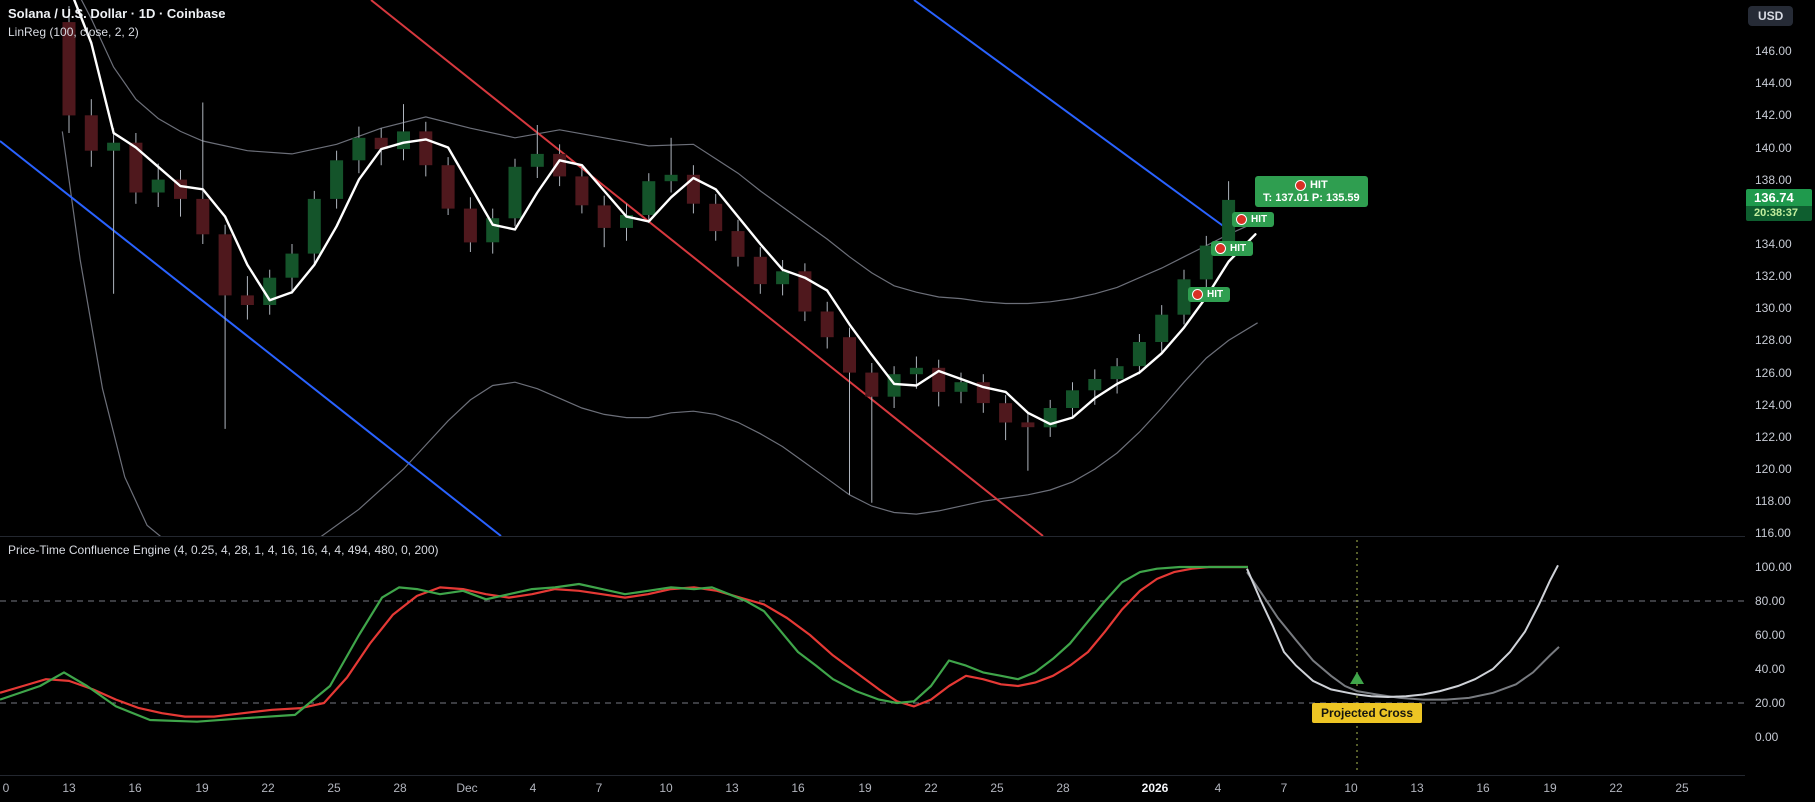  Describe the element at coordinates (73, 32) in the screenshot. I see `indicator-linreg-label: LinReg (100, close, 2, 2)` at that location.